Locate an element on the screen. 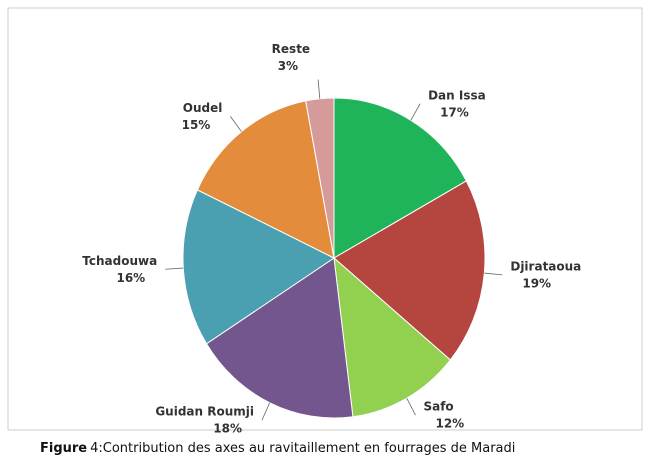 This screenshot has width=650, height=459. slice-value-label: 18% is located at coordinates (227, 429).